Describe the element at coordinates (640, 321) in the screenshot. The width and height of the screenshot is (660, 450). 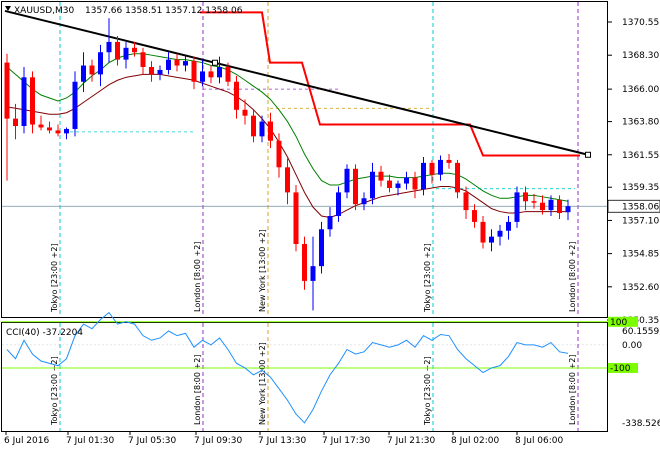
I see `price-tick-label: 1350.35` at that location.